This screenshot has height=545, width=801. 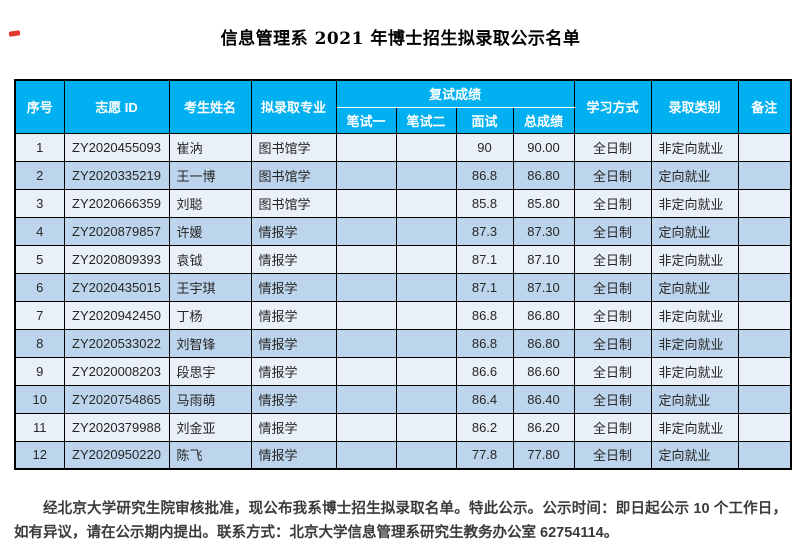 I want to click on cell-total: 85.80, so click(x=543, y=203).